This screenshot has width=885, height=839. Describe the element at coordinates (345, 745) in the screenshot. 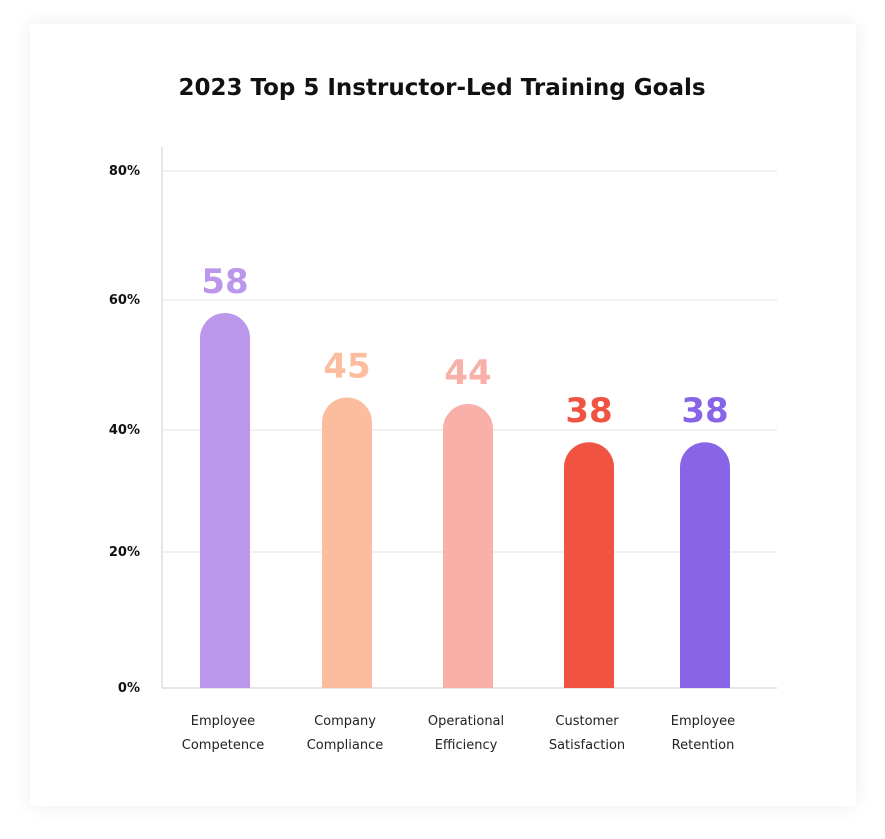

I see `x-tick-label: Compliance` at that location.